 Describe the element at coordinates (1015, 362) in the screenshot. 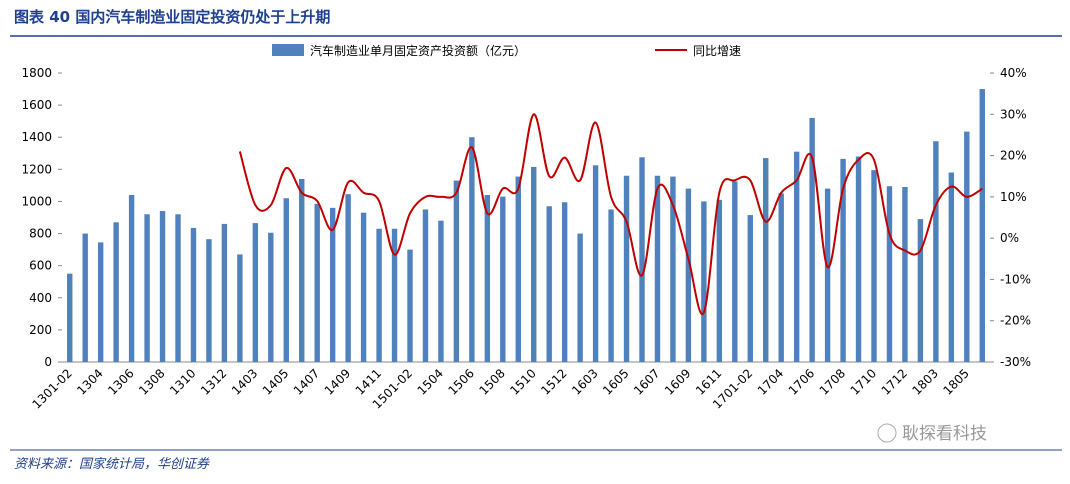

I see `y2-tick-label: -30%` at that location.